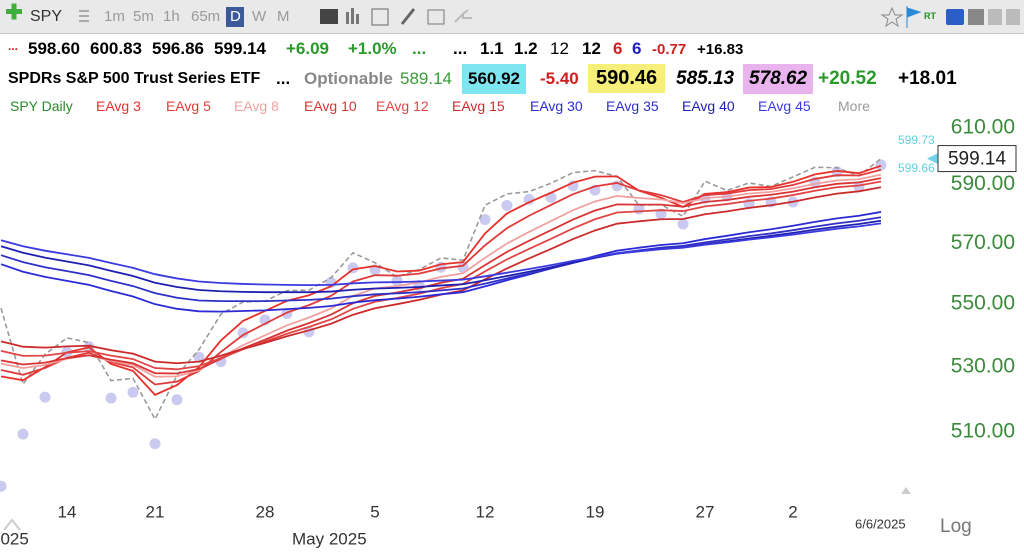 This screenshot has height=555, width=1024. Describe the element at coordinates (178, 48) in the screenshot. I see `quote-item: 596.86` at that location.